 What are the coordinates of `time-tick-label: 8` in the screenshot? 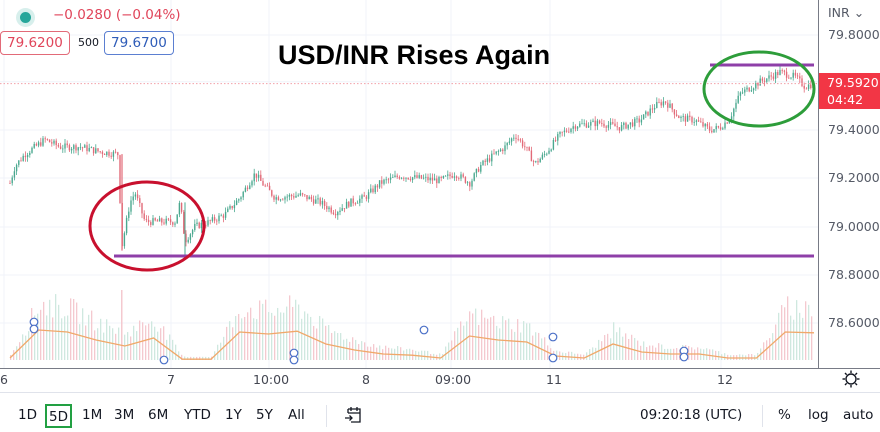 It's located at (366, 379).